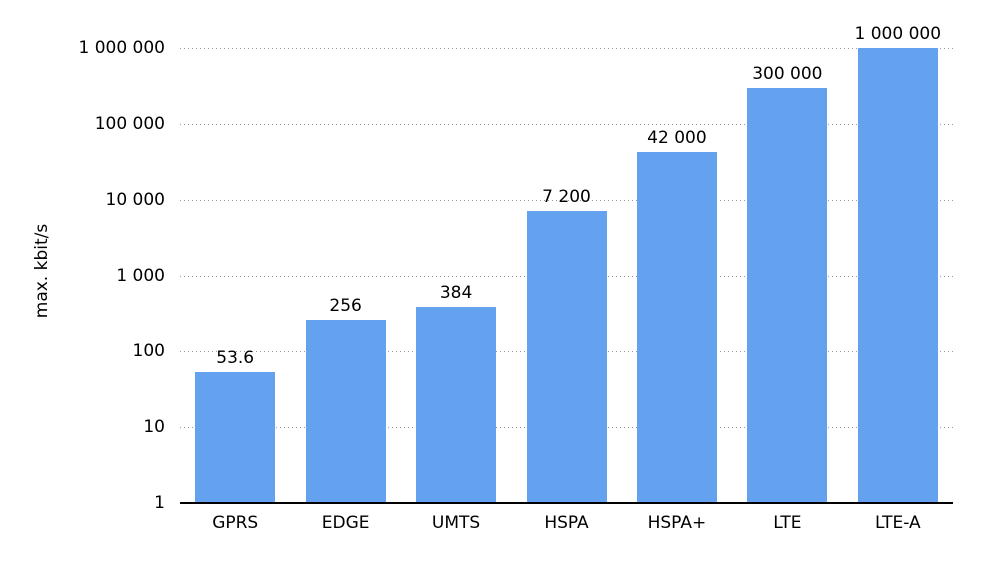  Describe the element at coordinates (456, 293) in the screenshot. I see `bar-value-label: 384` at that location.